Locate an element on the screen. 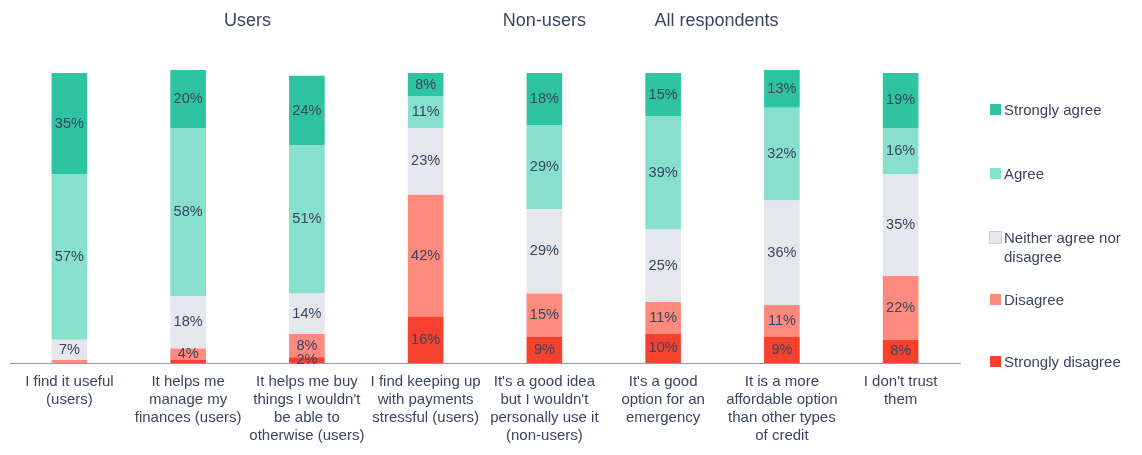  data-label: 25% is located at coordinates (663, 264).